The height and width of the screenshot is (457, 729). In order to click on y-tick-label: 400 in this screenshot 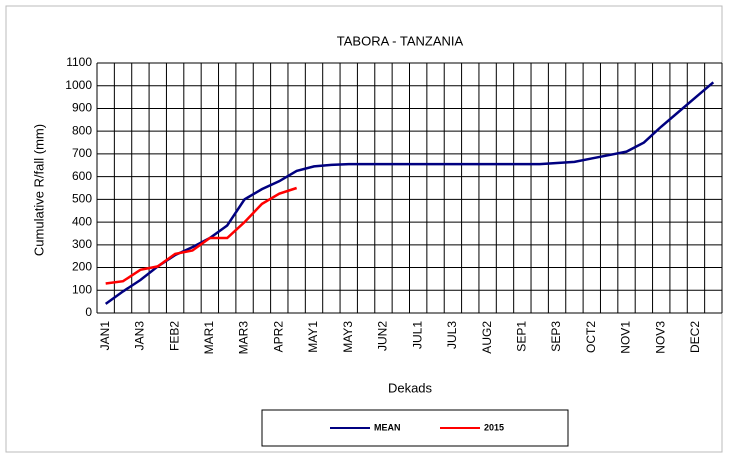, I will do `click(82, 221)`.